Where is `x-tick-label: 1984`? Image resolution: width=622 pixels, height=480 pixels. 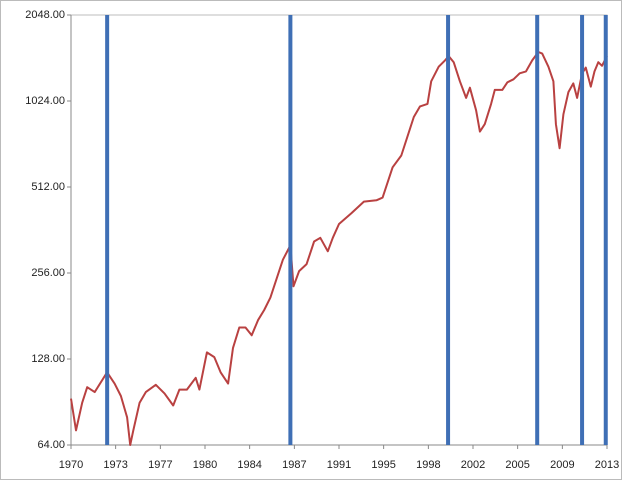 x-tick-label: 1984 is located at coordinates (249, 465).